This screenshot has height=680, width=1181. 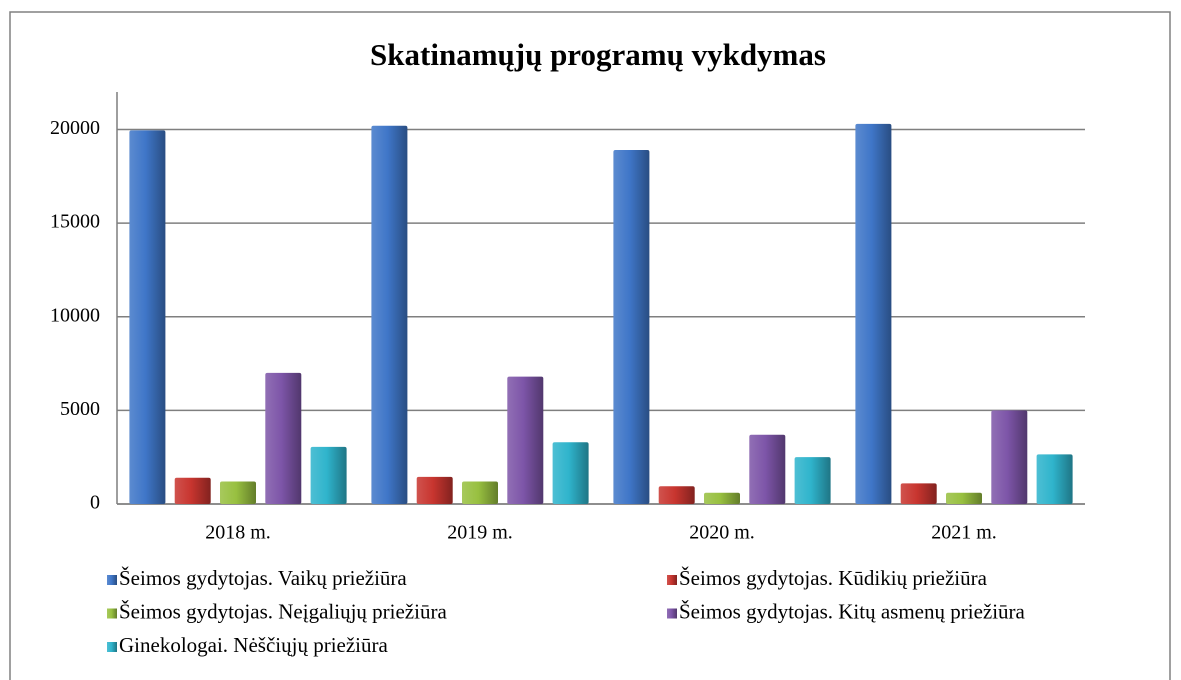 What do you see at coordinates (263, 578) in the screenshot?
I see `legend-label: Šeimos gydytojas. Vaikų priežiūra` at bounding box center [263, 578].